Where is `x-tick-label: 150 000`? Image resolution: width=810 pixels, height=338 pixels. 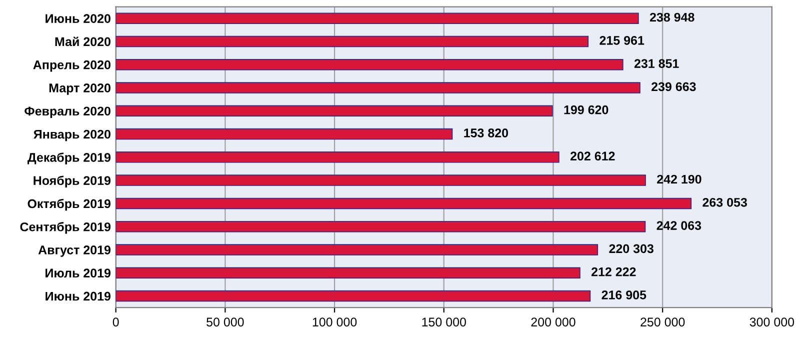 x-tick-label: 150 000 is located at coordinates (444, 322).